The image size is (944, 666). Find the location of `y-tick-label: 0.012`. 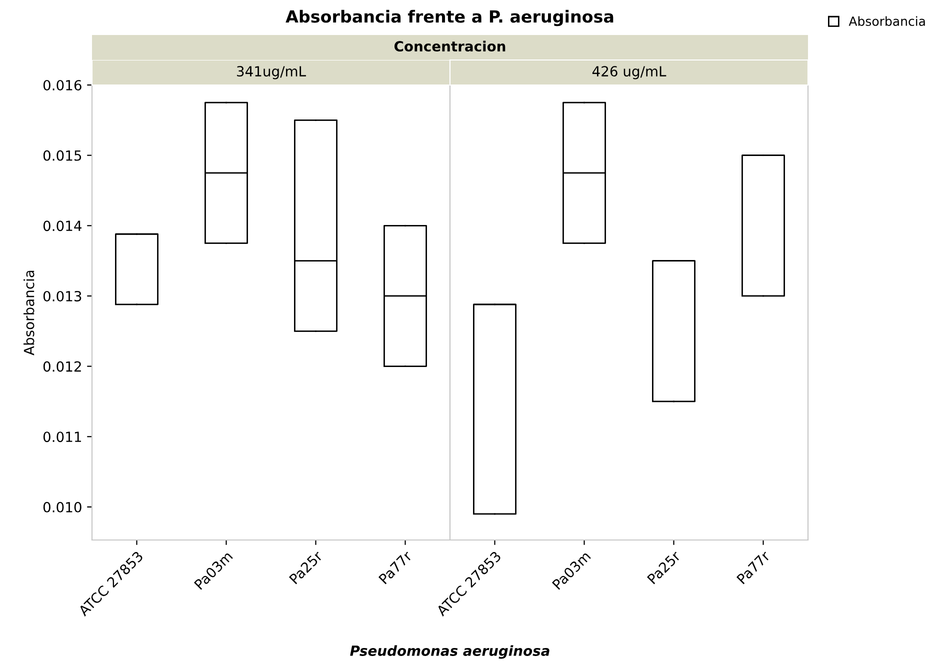

y-tick-label: 0.012 is located at coordinates (62, 366).